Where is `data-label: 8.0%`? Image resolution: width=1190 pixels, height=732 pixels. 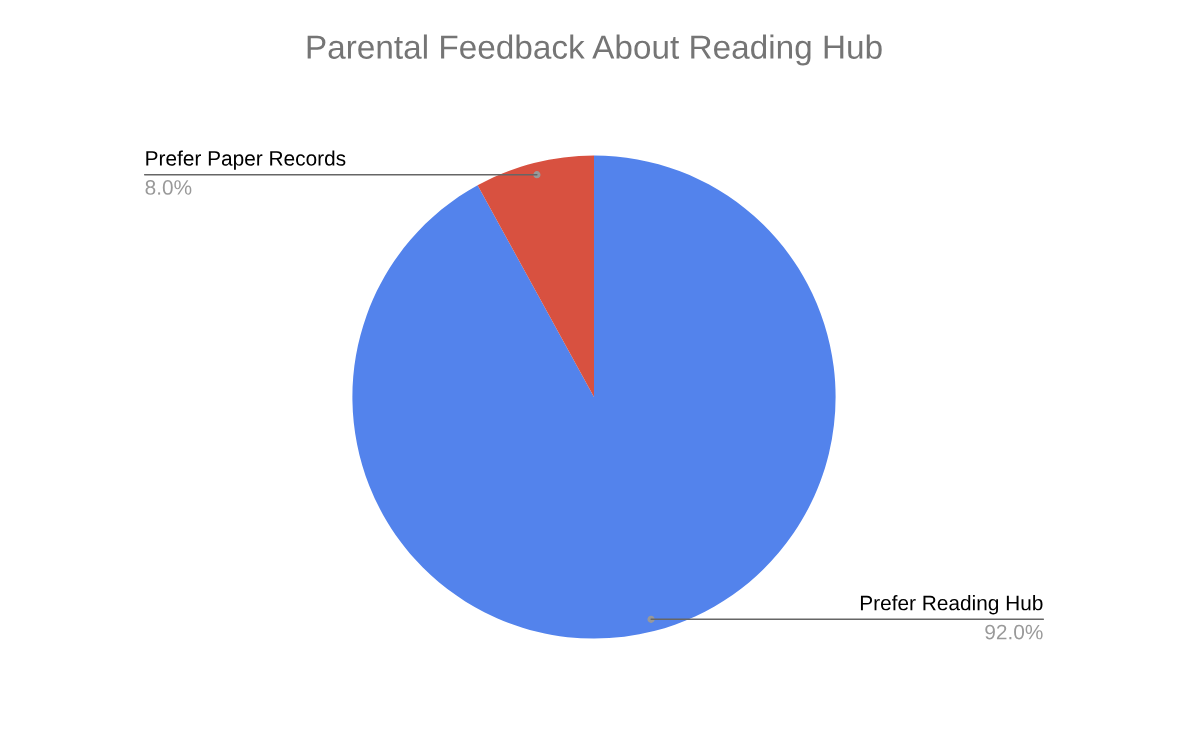 data-label: 8.0% is located at coordinates (168, 187).